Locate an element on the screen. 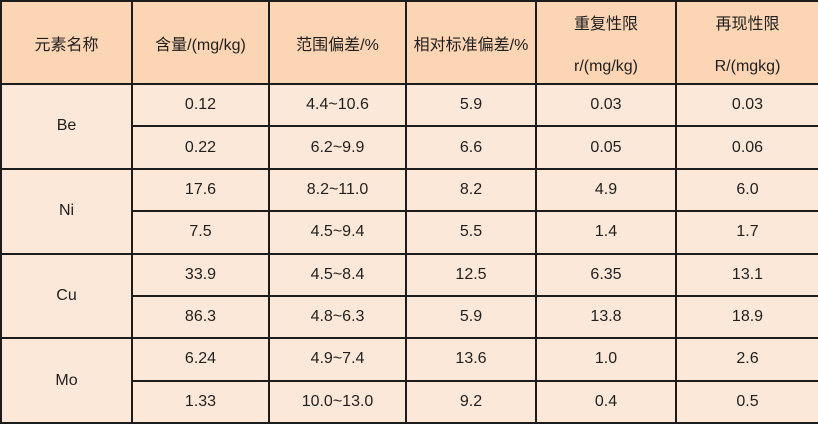 Image resolution: width=818 pixels, height=424 pixels. table-cell: 6.35 is located at coordinates (606, 274).